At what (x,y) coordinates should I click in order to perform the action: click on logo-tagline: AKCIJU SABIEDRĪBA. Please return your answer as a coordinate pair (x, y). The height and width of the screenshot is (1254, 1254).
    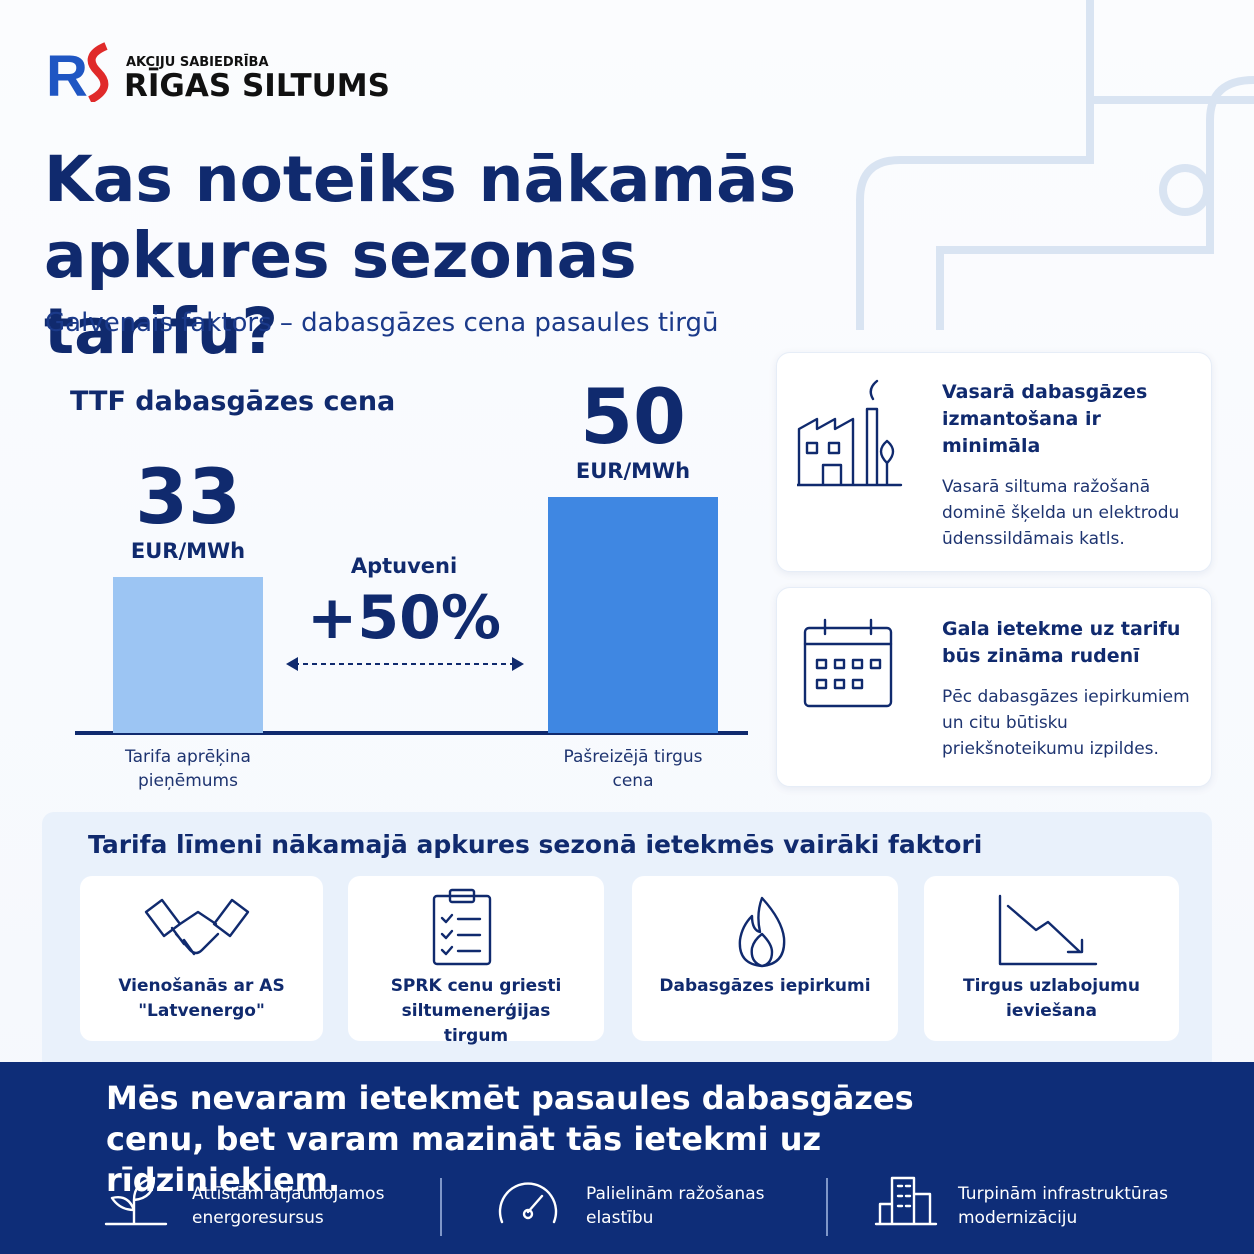
    Looking at the image, I should click on (197, 62).